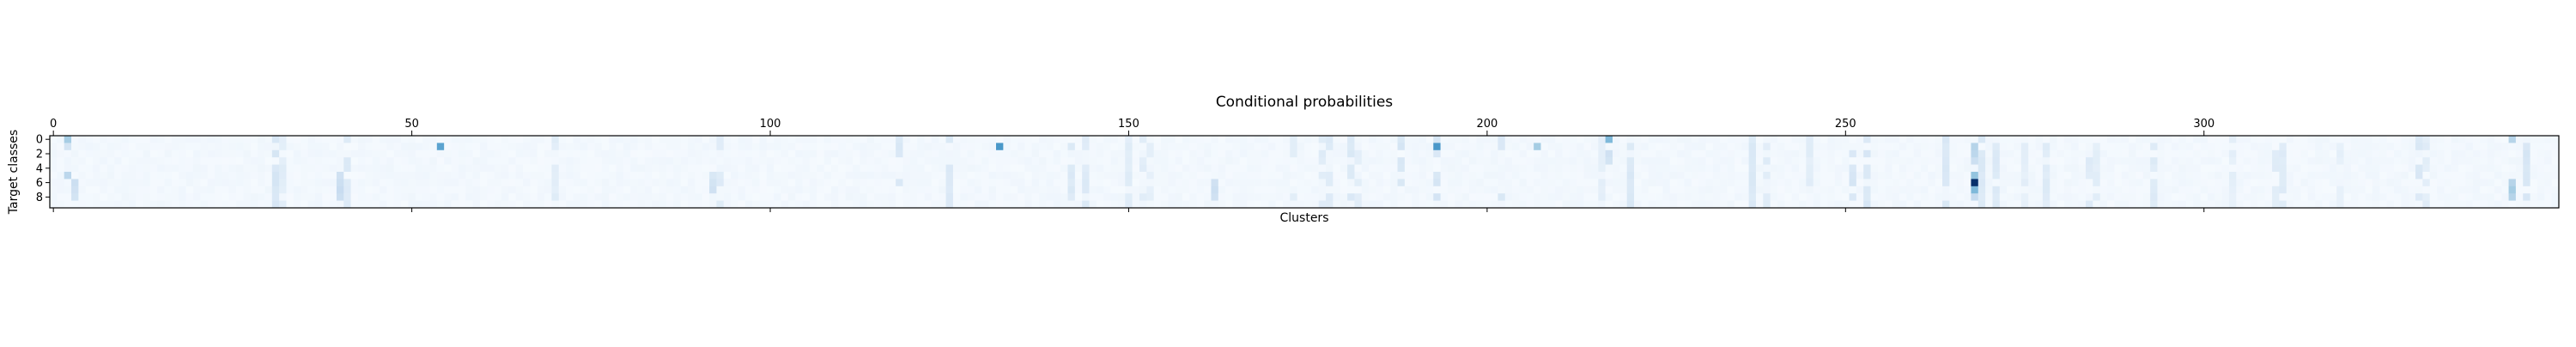  What do you see at coordinates (2204, 124) in the screenshot?
I see `x-tick-label: 300` at bounding box center [2204, 124].